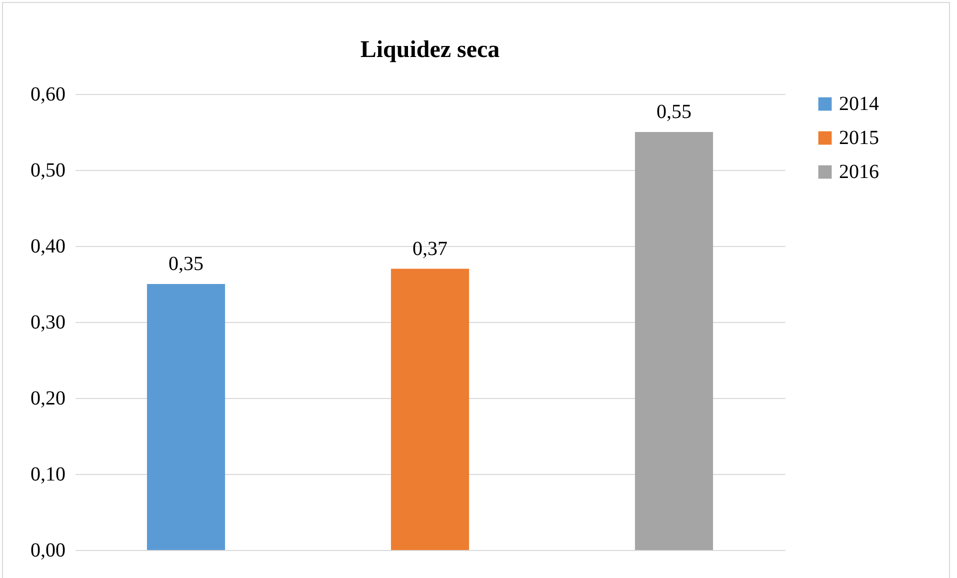  What do you see at coordinates (430, 249) in the screenshot?
I see `data-label: 0,37` at bounding box center [430, 249].